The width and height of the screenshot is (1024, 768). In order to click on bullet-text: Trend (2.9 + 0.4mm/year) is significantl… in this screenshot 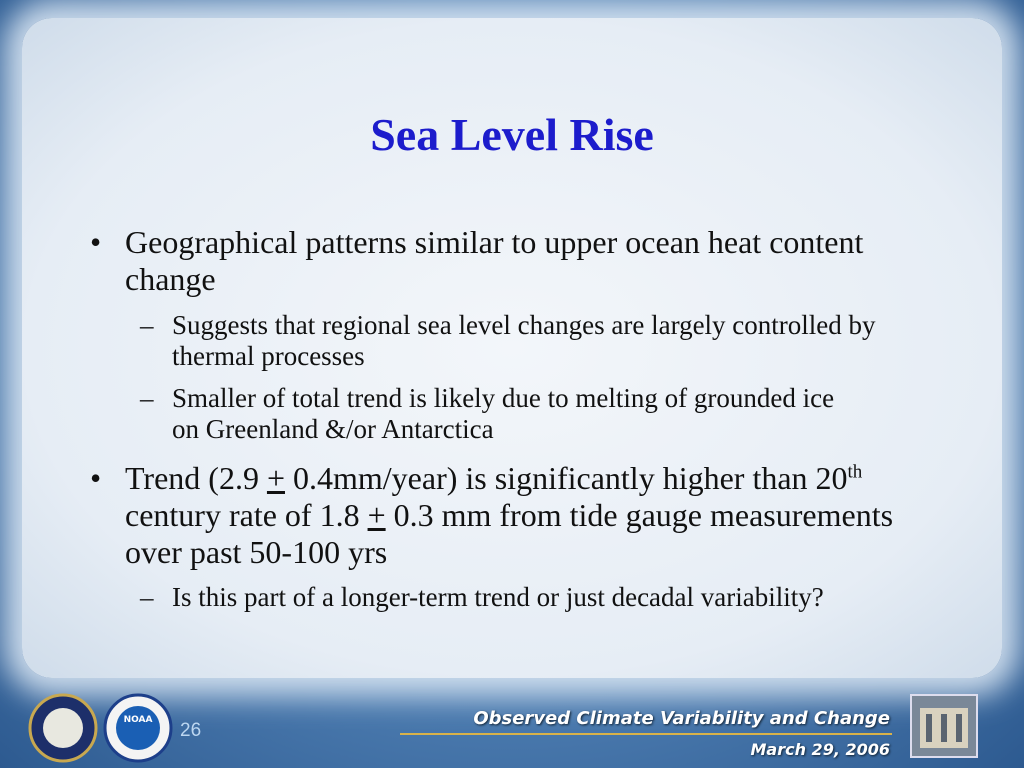, I will do `click(525, 515)`.